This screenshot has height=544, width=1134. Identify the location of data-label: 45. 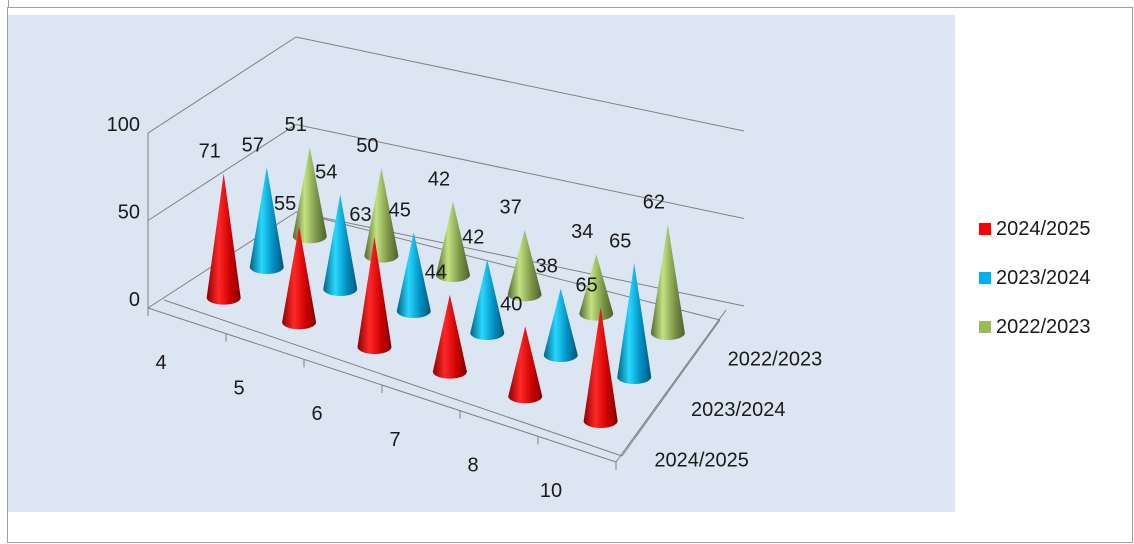
(400, 210).